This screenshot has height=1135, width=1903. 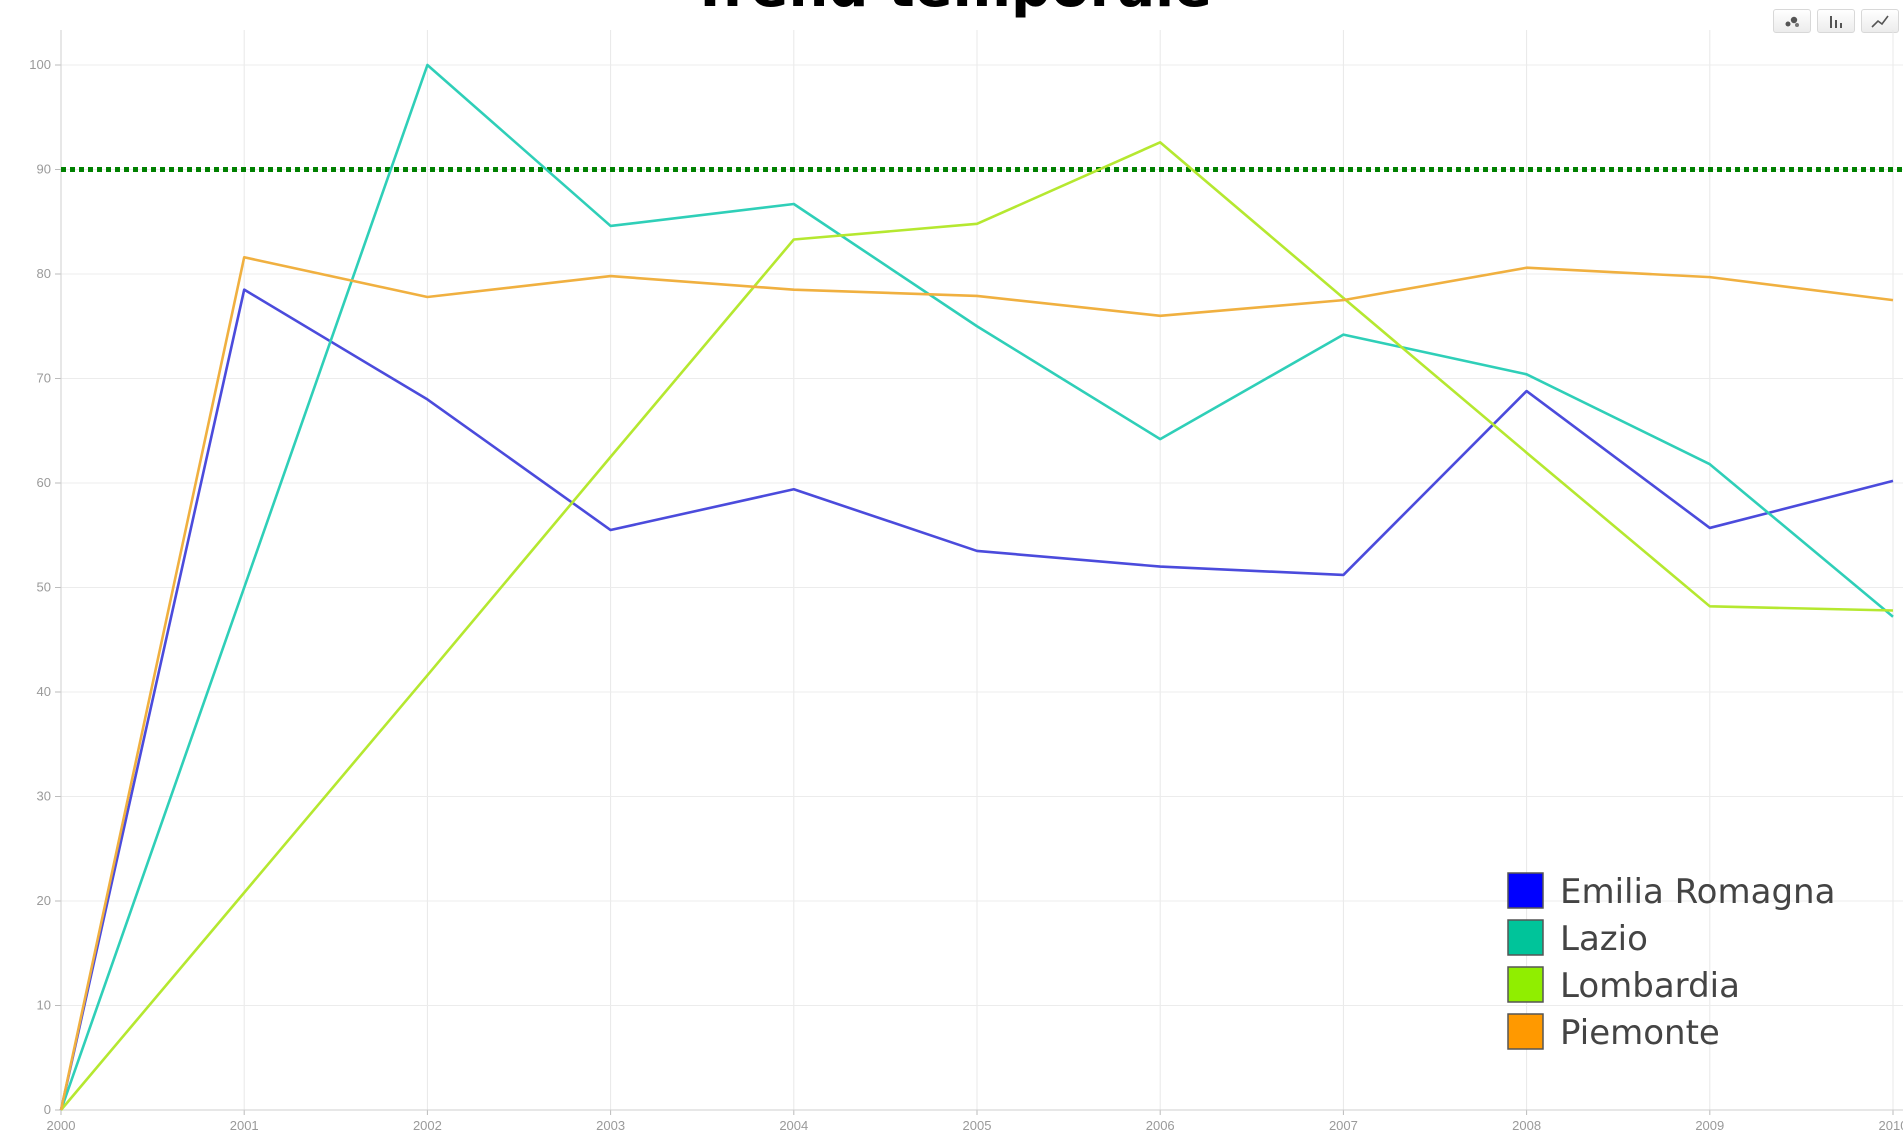 I want to click on legend-label-piemonte: Piemonte, so click(x=1640, y=1033).